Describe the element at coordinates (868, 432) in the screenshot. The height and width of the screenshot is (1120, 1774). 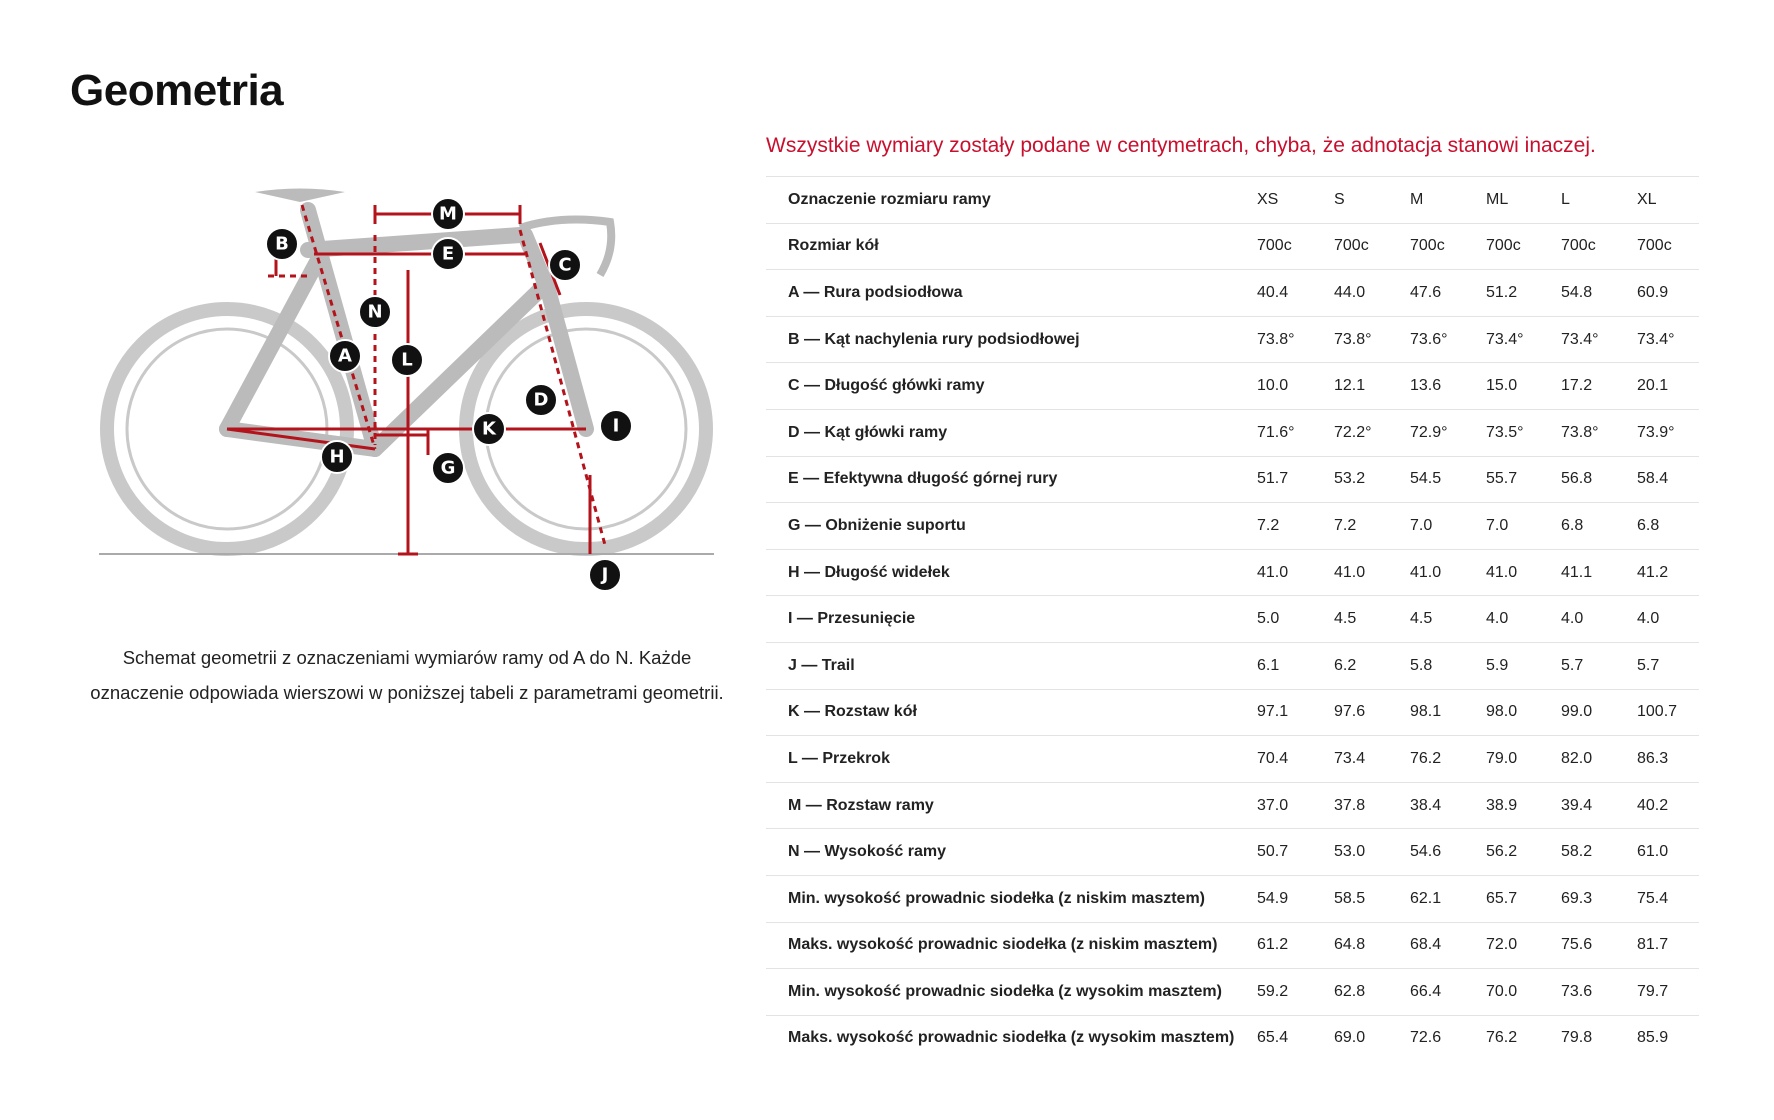
I see `row-label: D — Kąt główki ramy` at that location.